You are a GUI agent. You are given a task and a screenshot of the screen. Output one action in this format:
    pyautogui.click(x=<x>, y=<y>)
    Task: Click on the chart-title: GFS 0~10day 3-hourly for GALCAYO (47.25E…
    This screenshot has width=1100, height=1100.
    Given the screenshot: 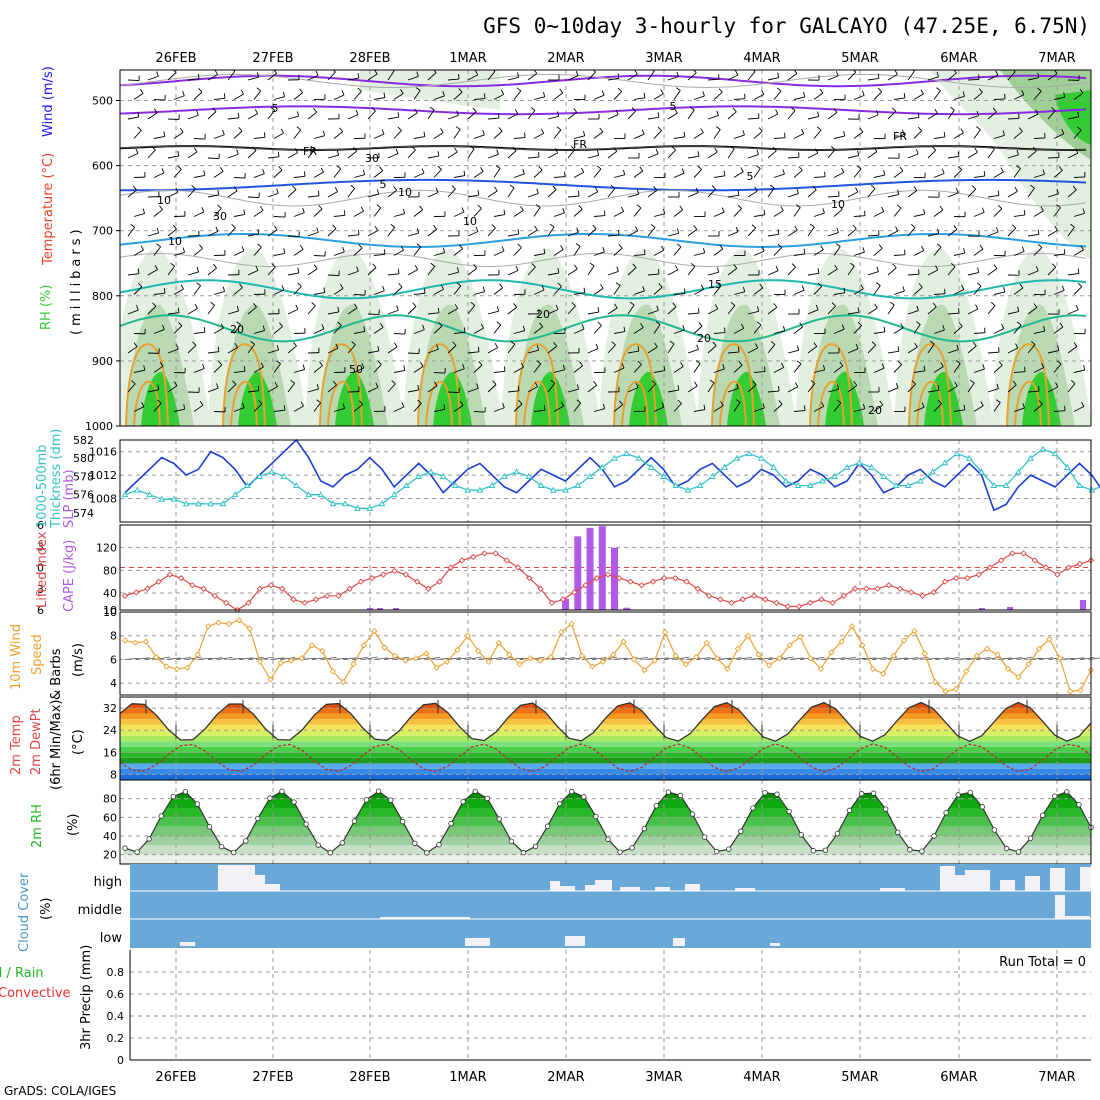 What is the action you would take?
    pyautogui.click(x=786, y=26)
    